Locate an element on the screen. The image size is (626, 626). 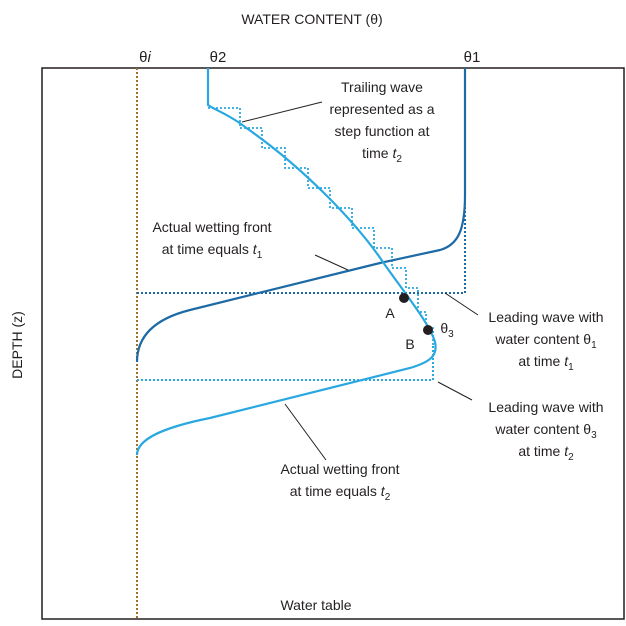
annotation-line: at time equals t1 is located at coordinates (212, 251).